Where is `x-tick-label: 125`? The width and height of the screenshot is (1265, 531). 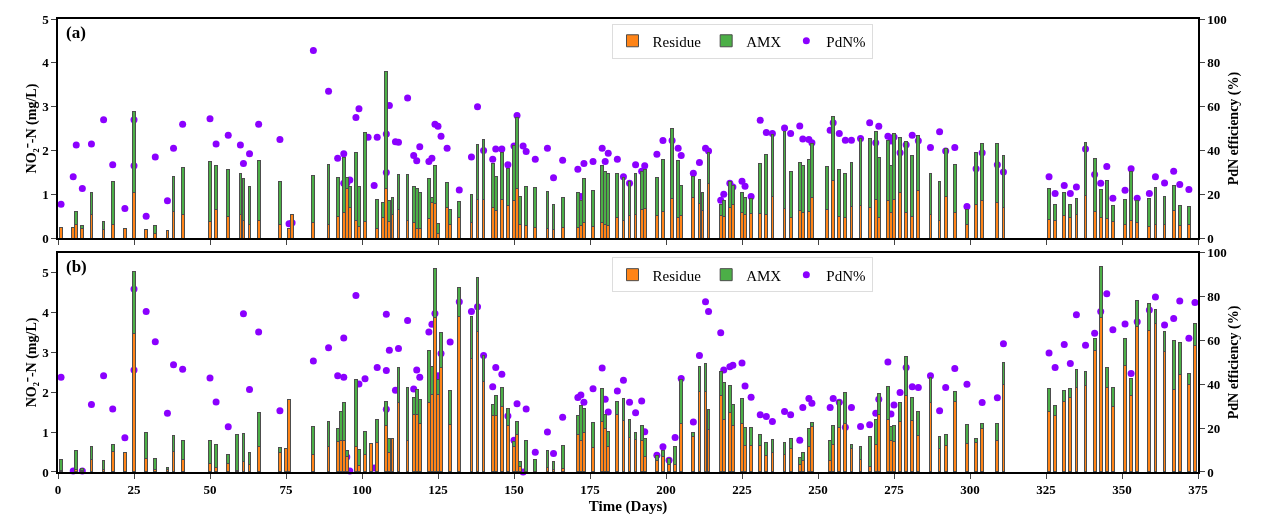
x-tick-label: 125 is located at coordinates (438, 490).